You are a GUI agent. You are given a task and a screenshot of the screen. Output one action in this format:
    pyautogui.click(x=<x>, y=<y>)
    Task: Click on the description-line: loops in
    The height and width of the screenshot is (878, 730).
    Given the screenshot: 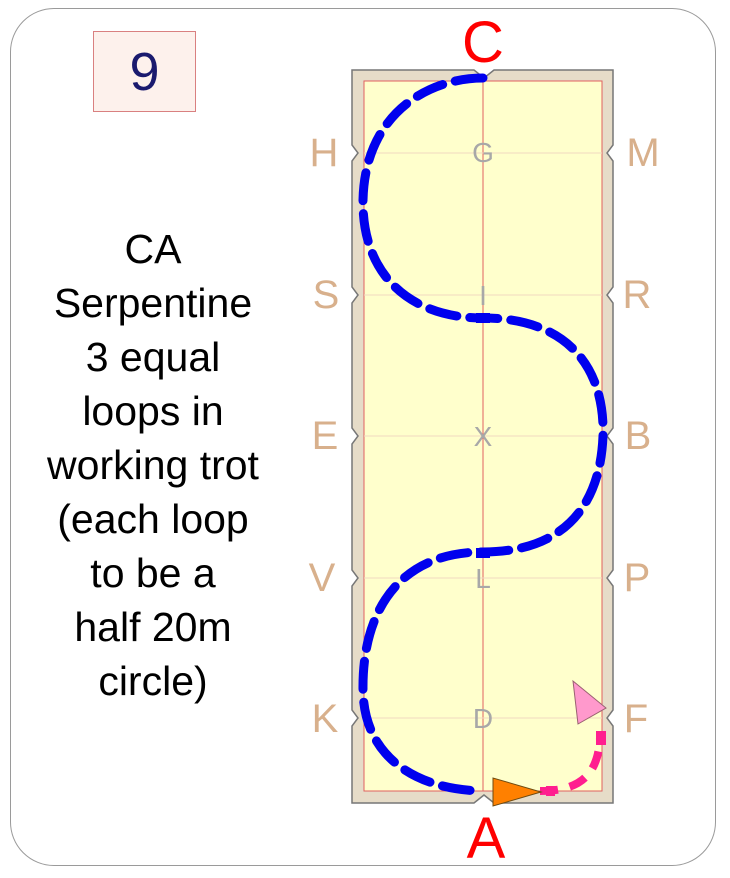 What is the action you would take?
    pyautogui.click(x=153, y=411)
    